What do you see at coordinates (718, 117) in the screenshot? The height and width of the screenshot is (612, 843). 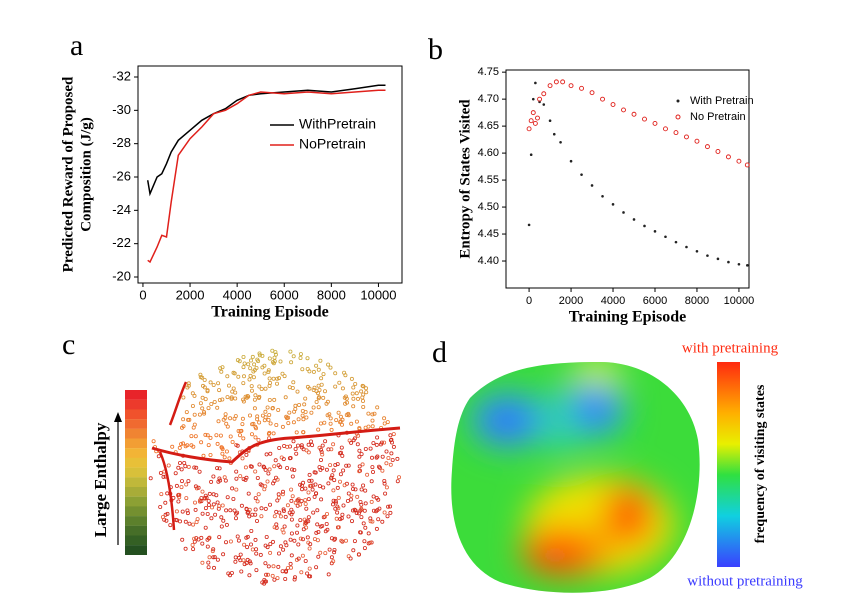 I see `legend-label: No Pretrain` at bounding box center [718, 117].